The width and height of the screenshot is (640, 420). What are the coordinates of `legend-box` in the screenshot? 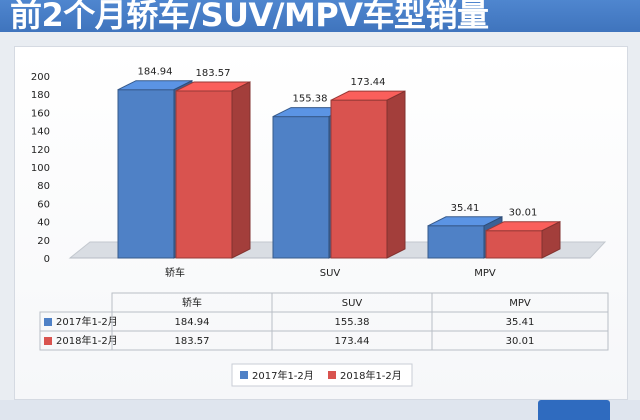 It's located at (322, 375).